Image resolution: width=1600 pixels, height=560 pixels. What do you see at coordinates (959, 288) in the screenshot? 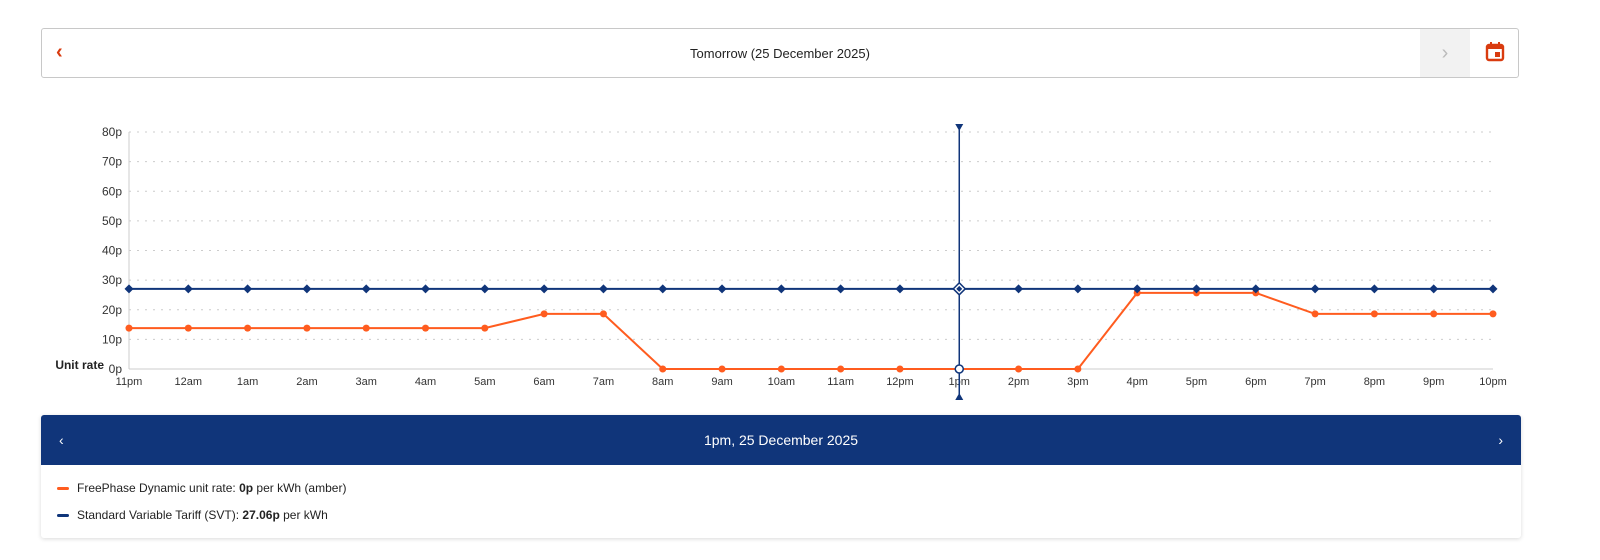
I see `svt-point-inner` at bounding box center [959, 288].